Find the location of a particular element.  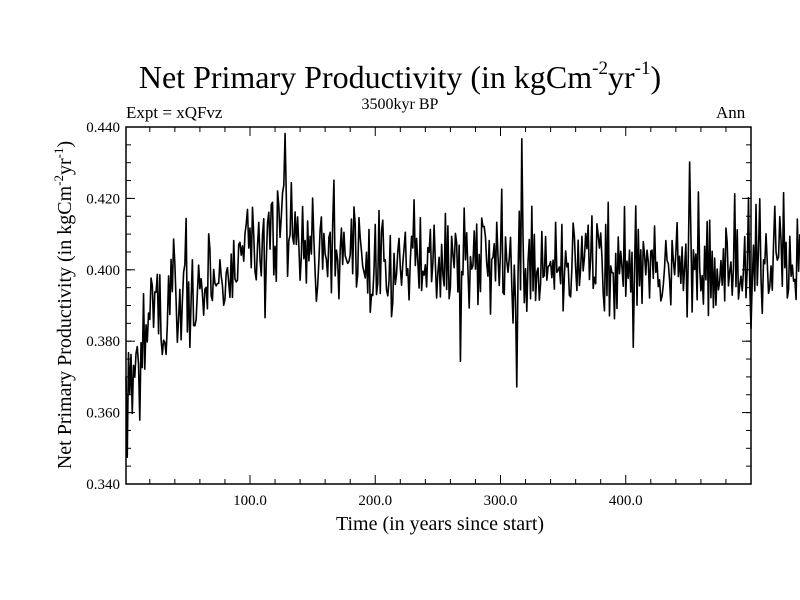

x-tick-label: 300.0 is located at coordinates (501, 501).